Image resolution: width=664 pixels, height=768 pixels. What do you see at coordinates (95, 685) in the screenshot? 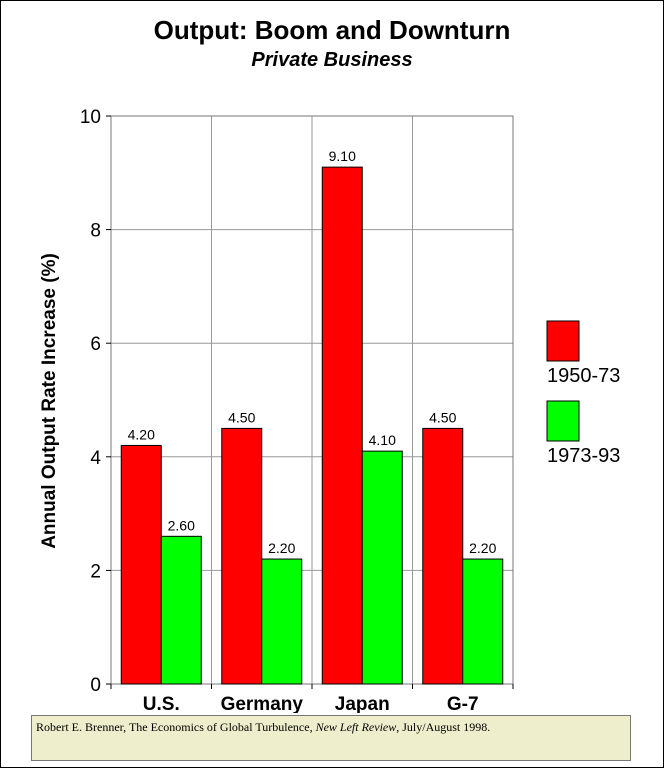
I see `y-tick-label: 0` at bounding box center [95, 685].